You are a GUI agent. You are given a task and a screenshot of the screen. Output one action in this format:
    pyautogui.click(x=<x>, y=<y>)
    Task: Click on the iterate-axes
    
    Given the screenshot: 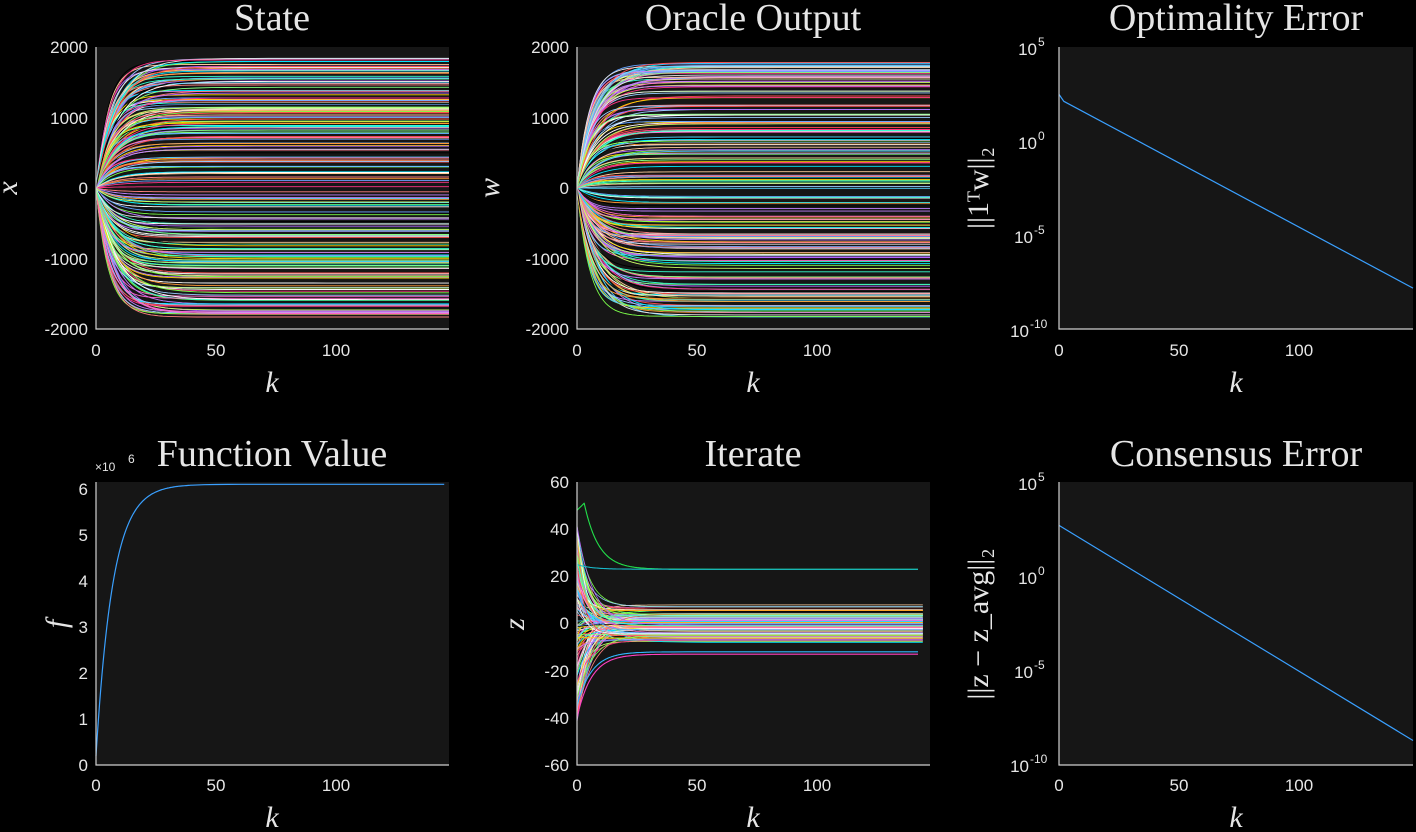 What is the action you would take?
    pyautogui.click(x=753, y=624)
    